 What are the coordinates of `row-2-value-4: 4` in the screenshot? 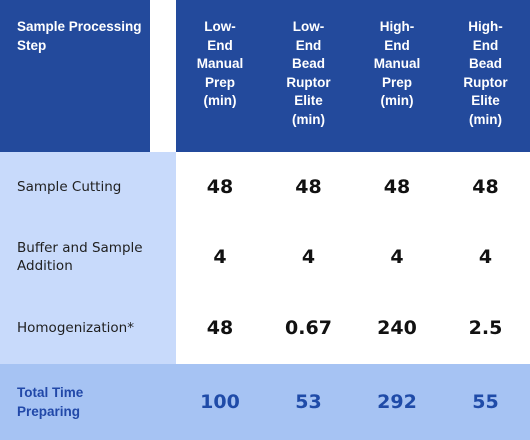 It's located at (485, 257).